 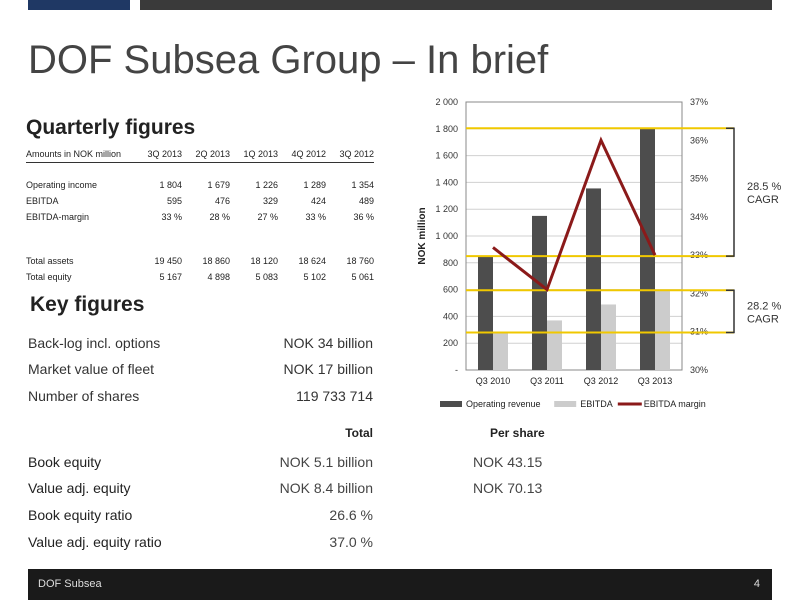 What do you see at coordinates (675, 404) in the screenshot?
I see `legend-label: EBITDA margin` at bounding box center [675, 404].